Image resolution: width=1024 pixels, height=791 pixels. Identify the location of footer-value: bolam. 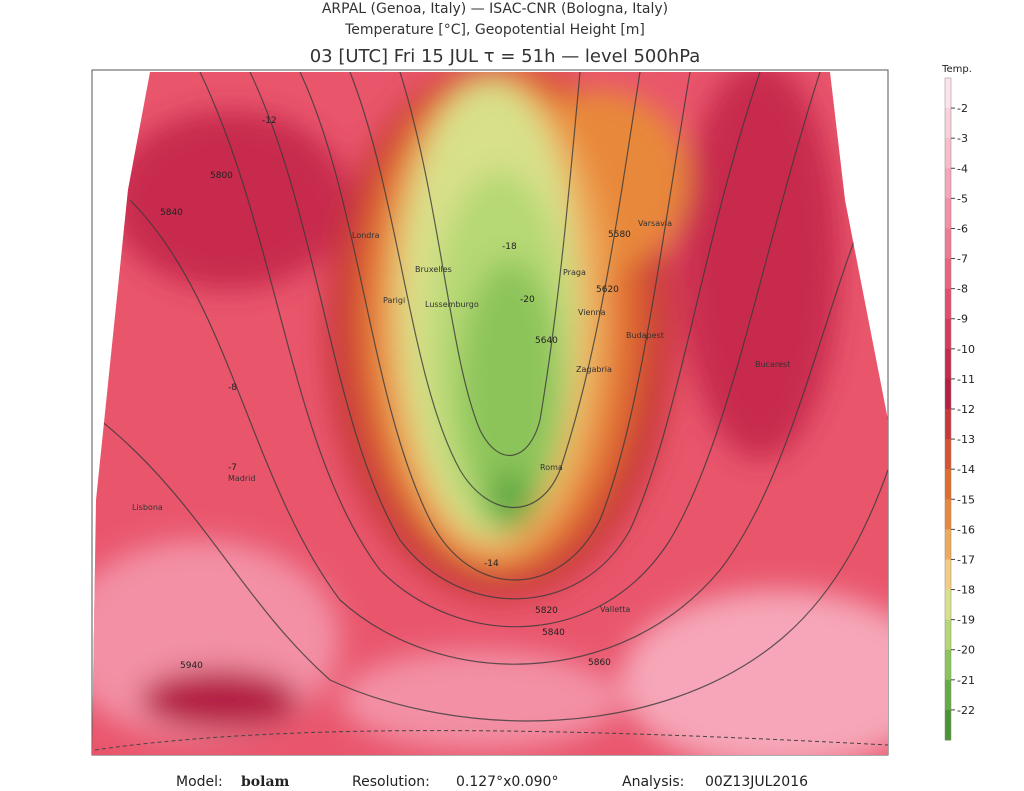
(265, 782).